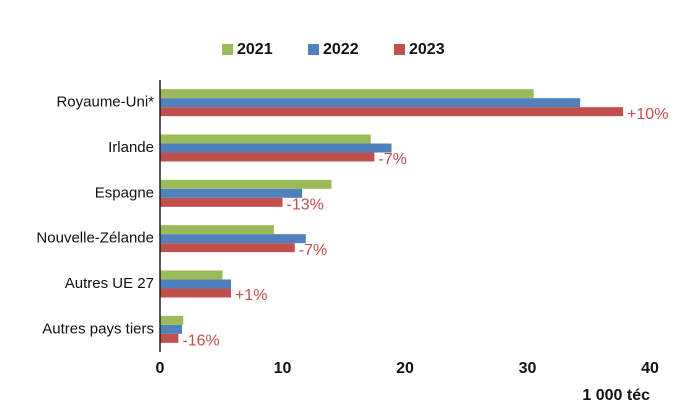  What do you see at coordinates (105, 102) in the screenshot?
I see `y-tick-label: Royaume-Uni*` at bounding box center [105, 102].